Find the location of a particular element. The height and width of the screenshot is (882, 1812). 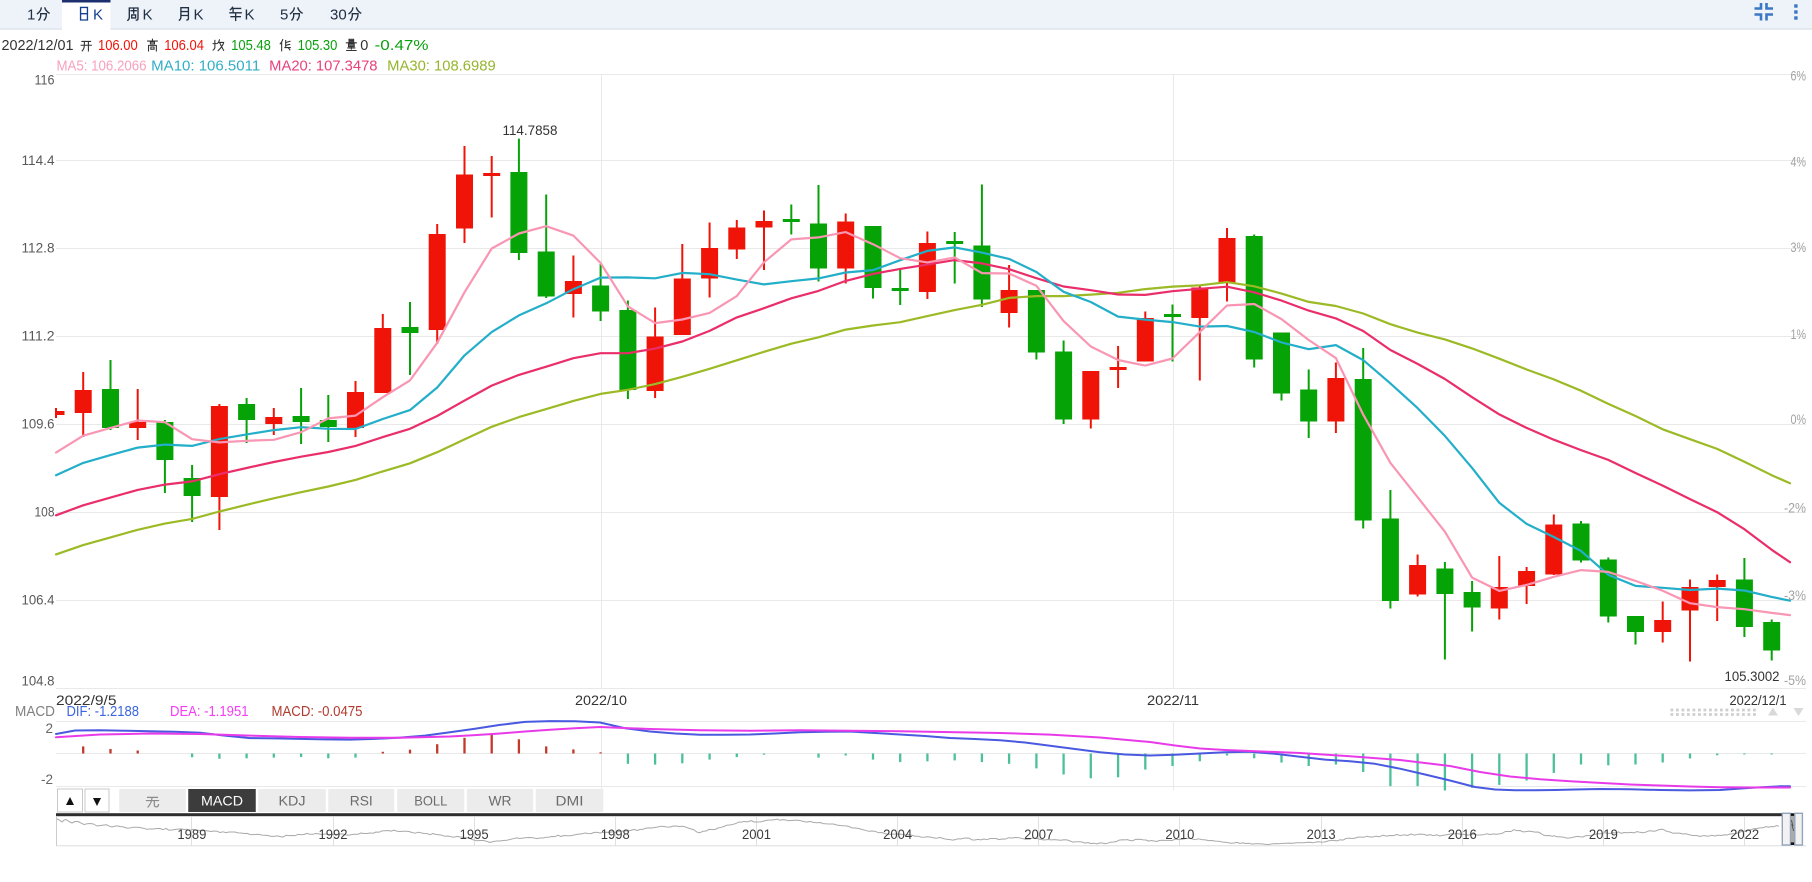

svg-text: 105.30 is located at coordinates (318, 46).